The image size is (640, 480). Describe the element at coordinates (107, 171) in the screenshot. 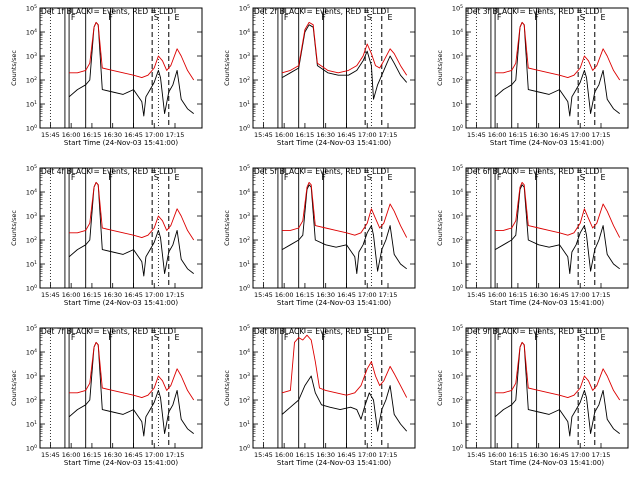

I see `panel-title: Det 4f BLACK = Events, RED = LLD` at that location.